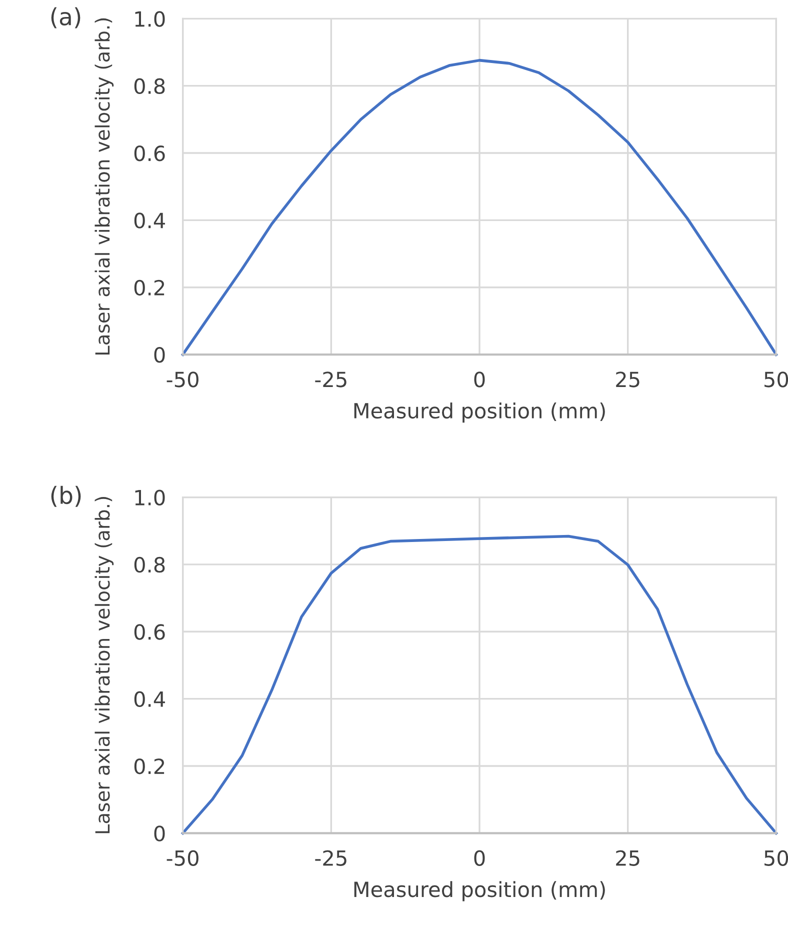 The height and width of the screenshot is (933, 788). What do you see at coordinates (65, 17) in the screenshot?
I see `text: (a)` at bounding box center [65, 17].